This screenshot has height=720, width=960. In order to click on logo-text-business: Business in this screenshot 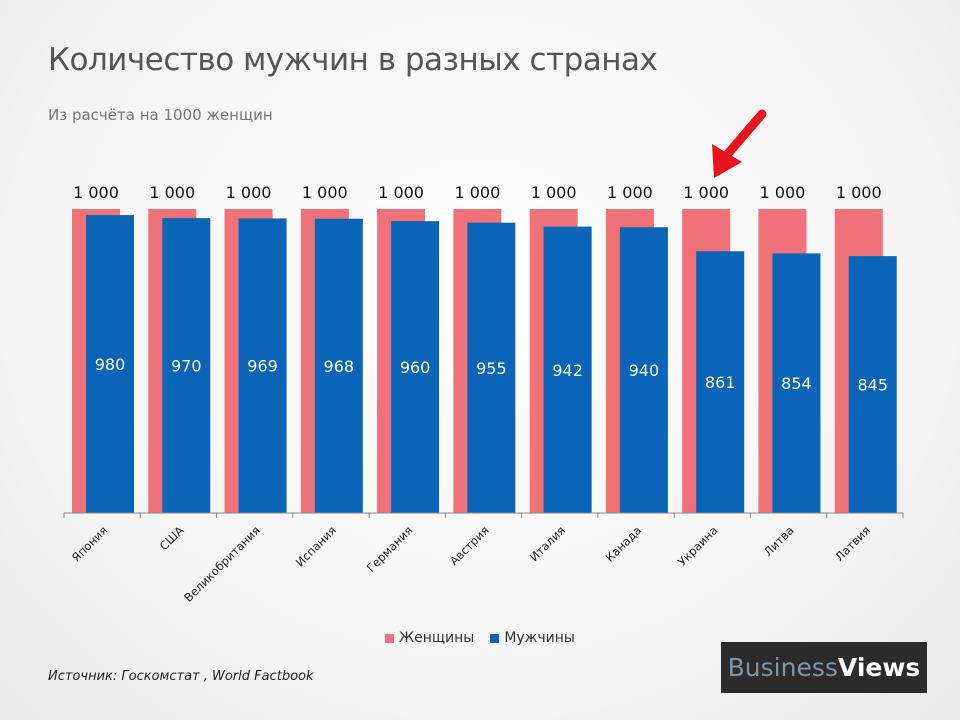, I will do `click(782, 667)`.